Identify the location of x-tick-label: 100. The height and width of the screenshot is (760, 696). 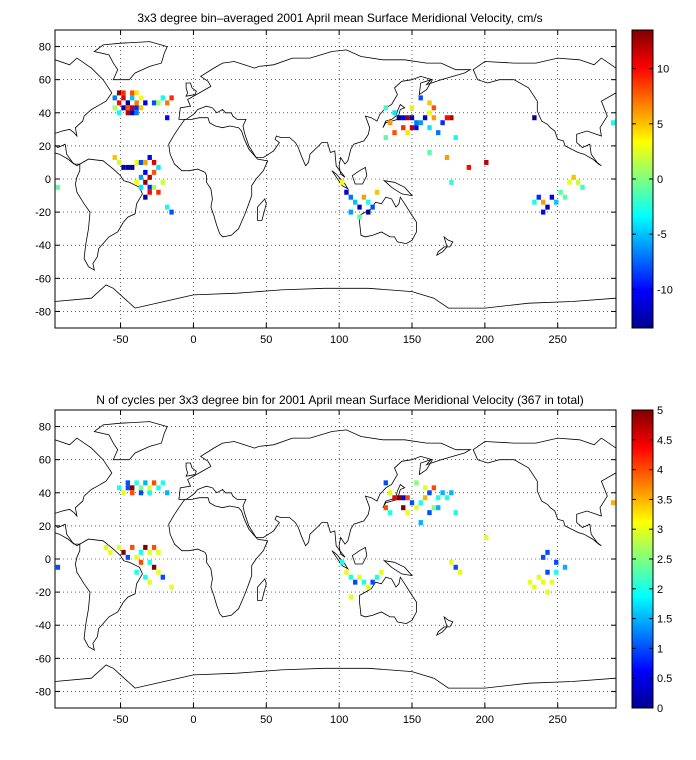
(339, 720).